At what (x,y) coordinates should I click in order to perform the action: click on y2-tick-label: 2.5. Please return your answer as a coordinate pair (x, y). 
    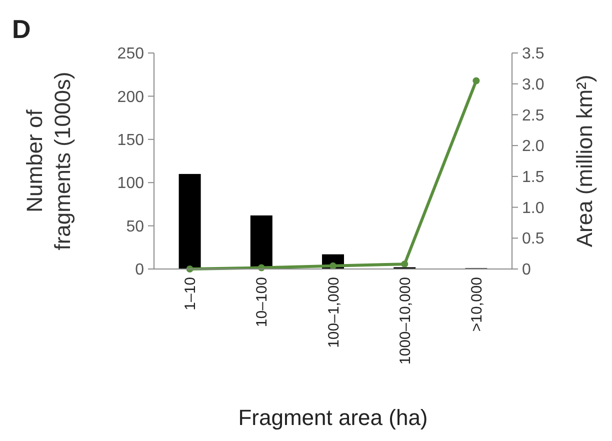
    Looking at the image, I should click on (533, 115).